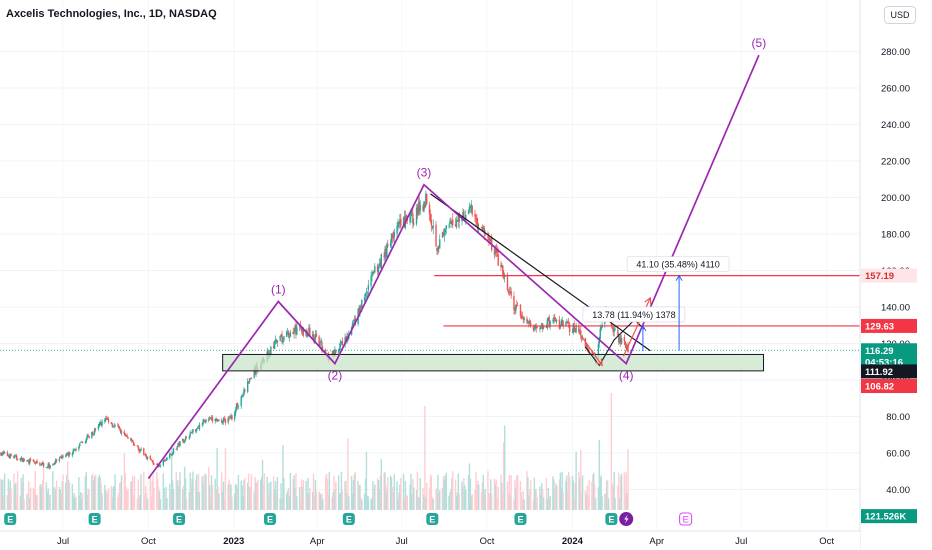  I want to click on currency-selector: USD, so click(900, 15).